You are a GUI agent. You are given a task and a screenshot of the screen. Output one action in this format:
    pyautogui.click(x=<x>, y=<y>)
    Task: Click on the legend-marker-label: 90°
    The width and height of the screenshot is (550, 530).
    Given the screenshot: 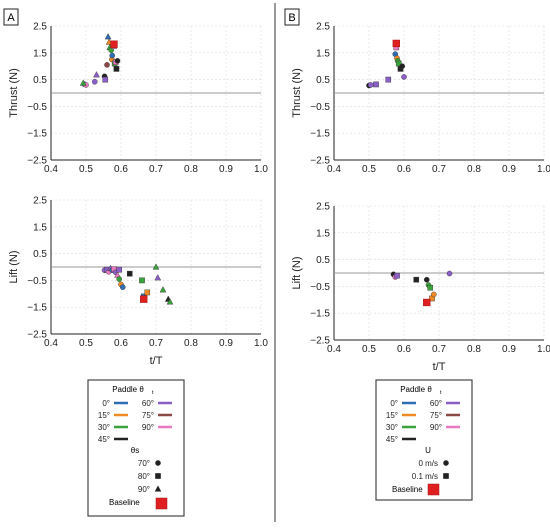 What is the action you would take?
    pyautogui.click(x=144, y=489)
    